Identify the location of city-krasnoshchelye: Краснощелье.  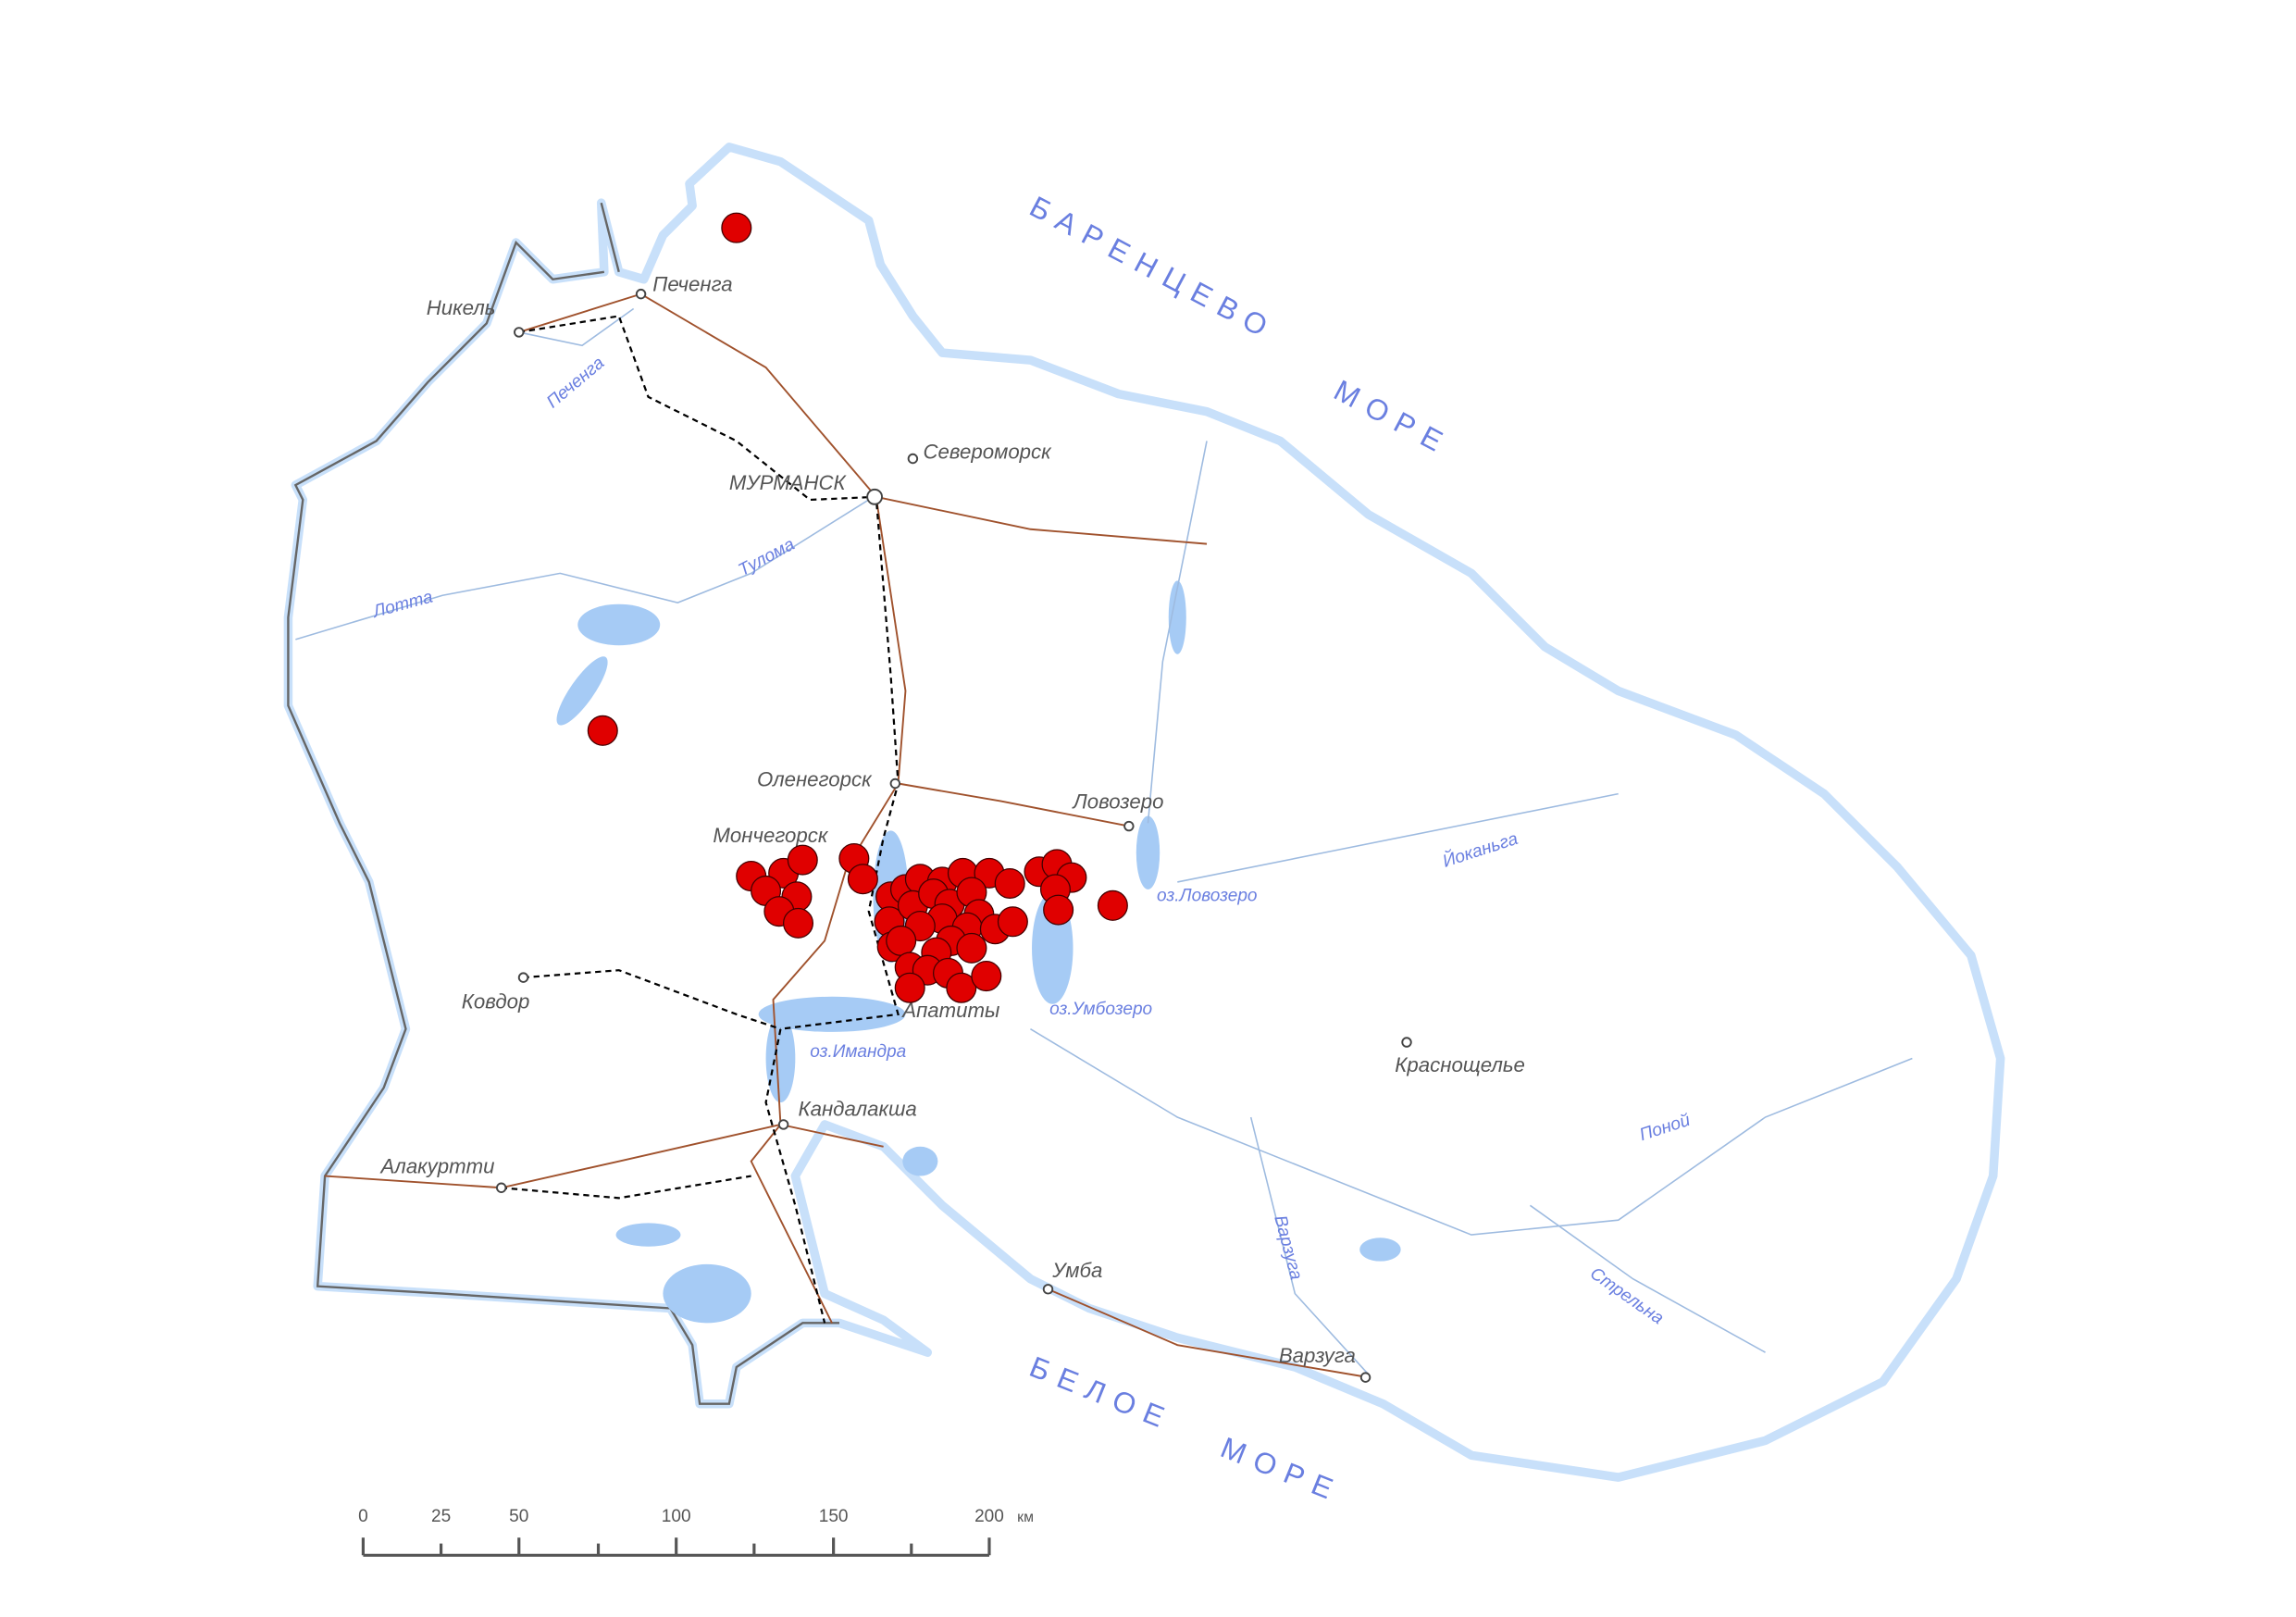
(1460, 1064).